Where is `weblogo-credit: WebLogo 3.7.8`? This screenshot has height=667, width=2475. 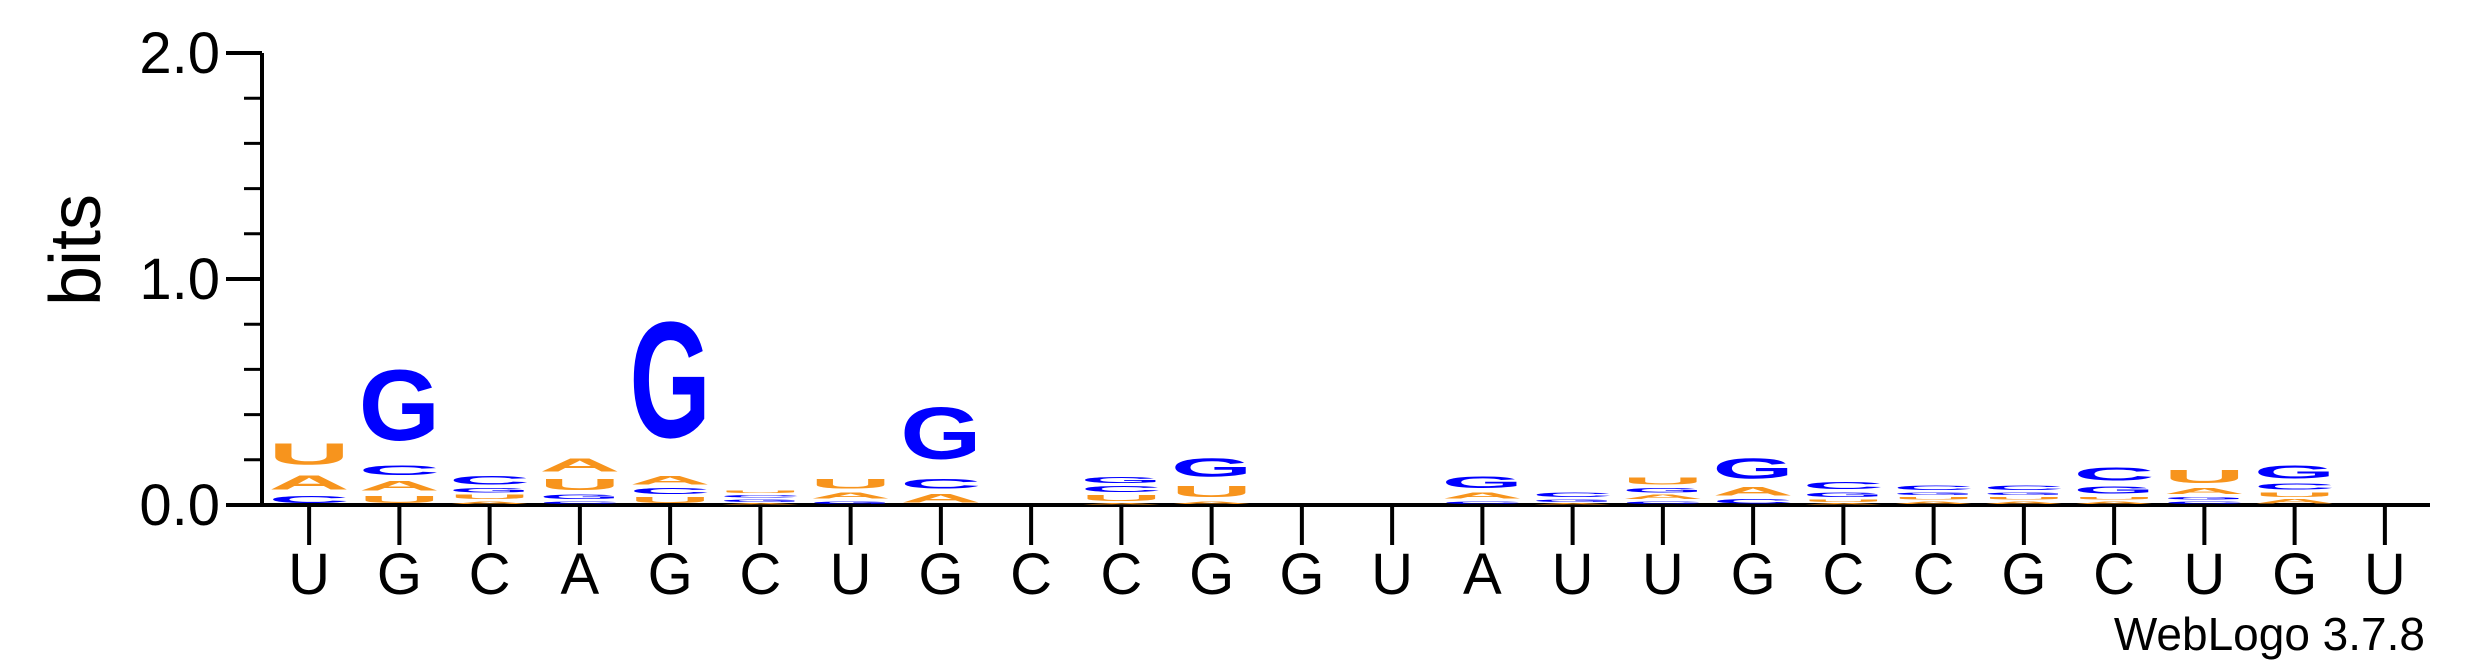 weblogo-credit: WebLogo 3.7.8 is located at coordinates (2269, 634).